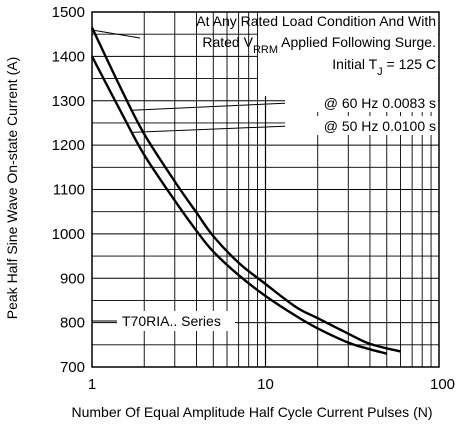 The height and width of the screenshot is (433, 458). Describe the element at coordinates (72, 323) in the screenshot. I see `y-tick-label: 800` at that location.